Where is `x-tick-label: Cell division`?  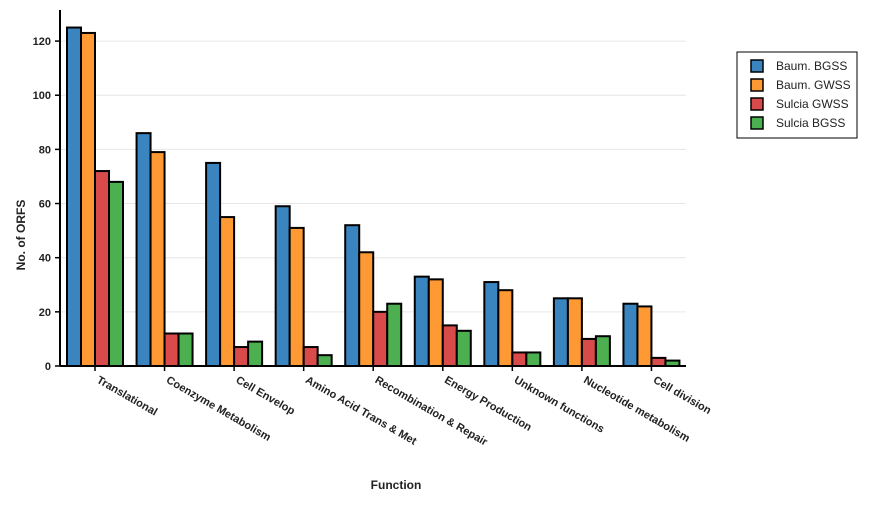
x-tick-label: Cell division is located at coordinates (682, 395).